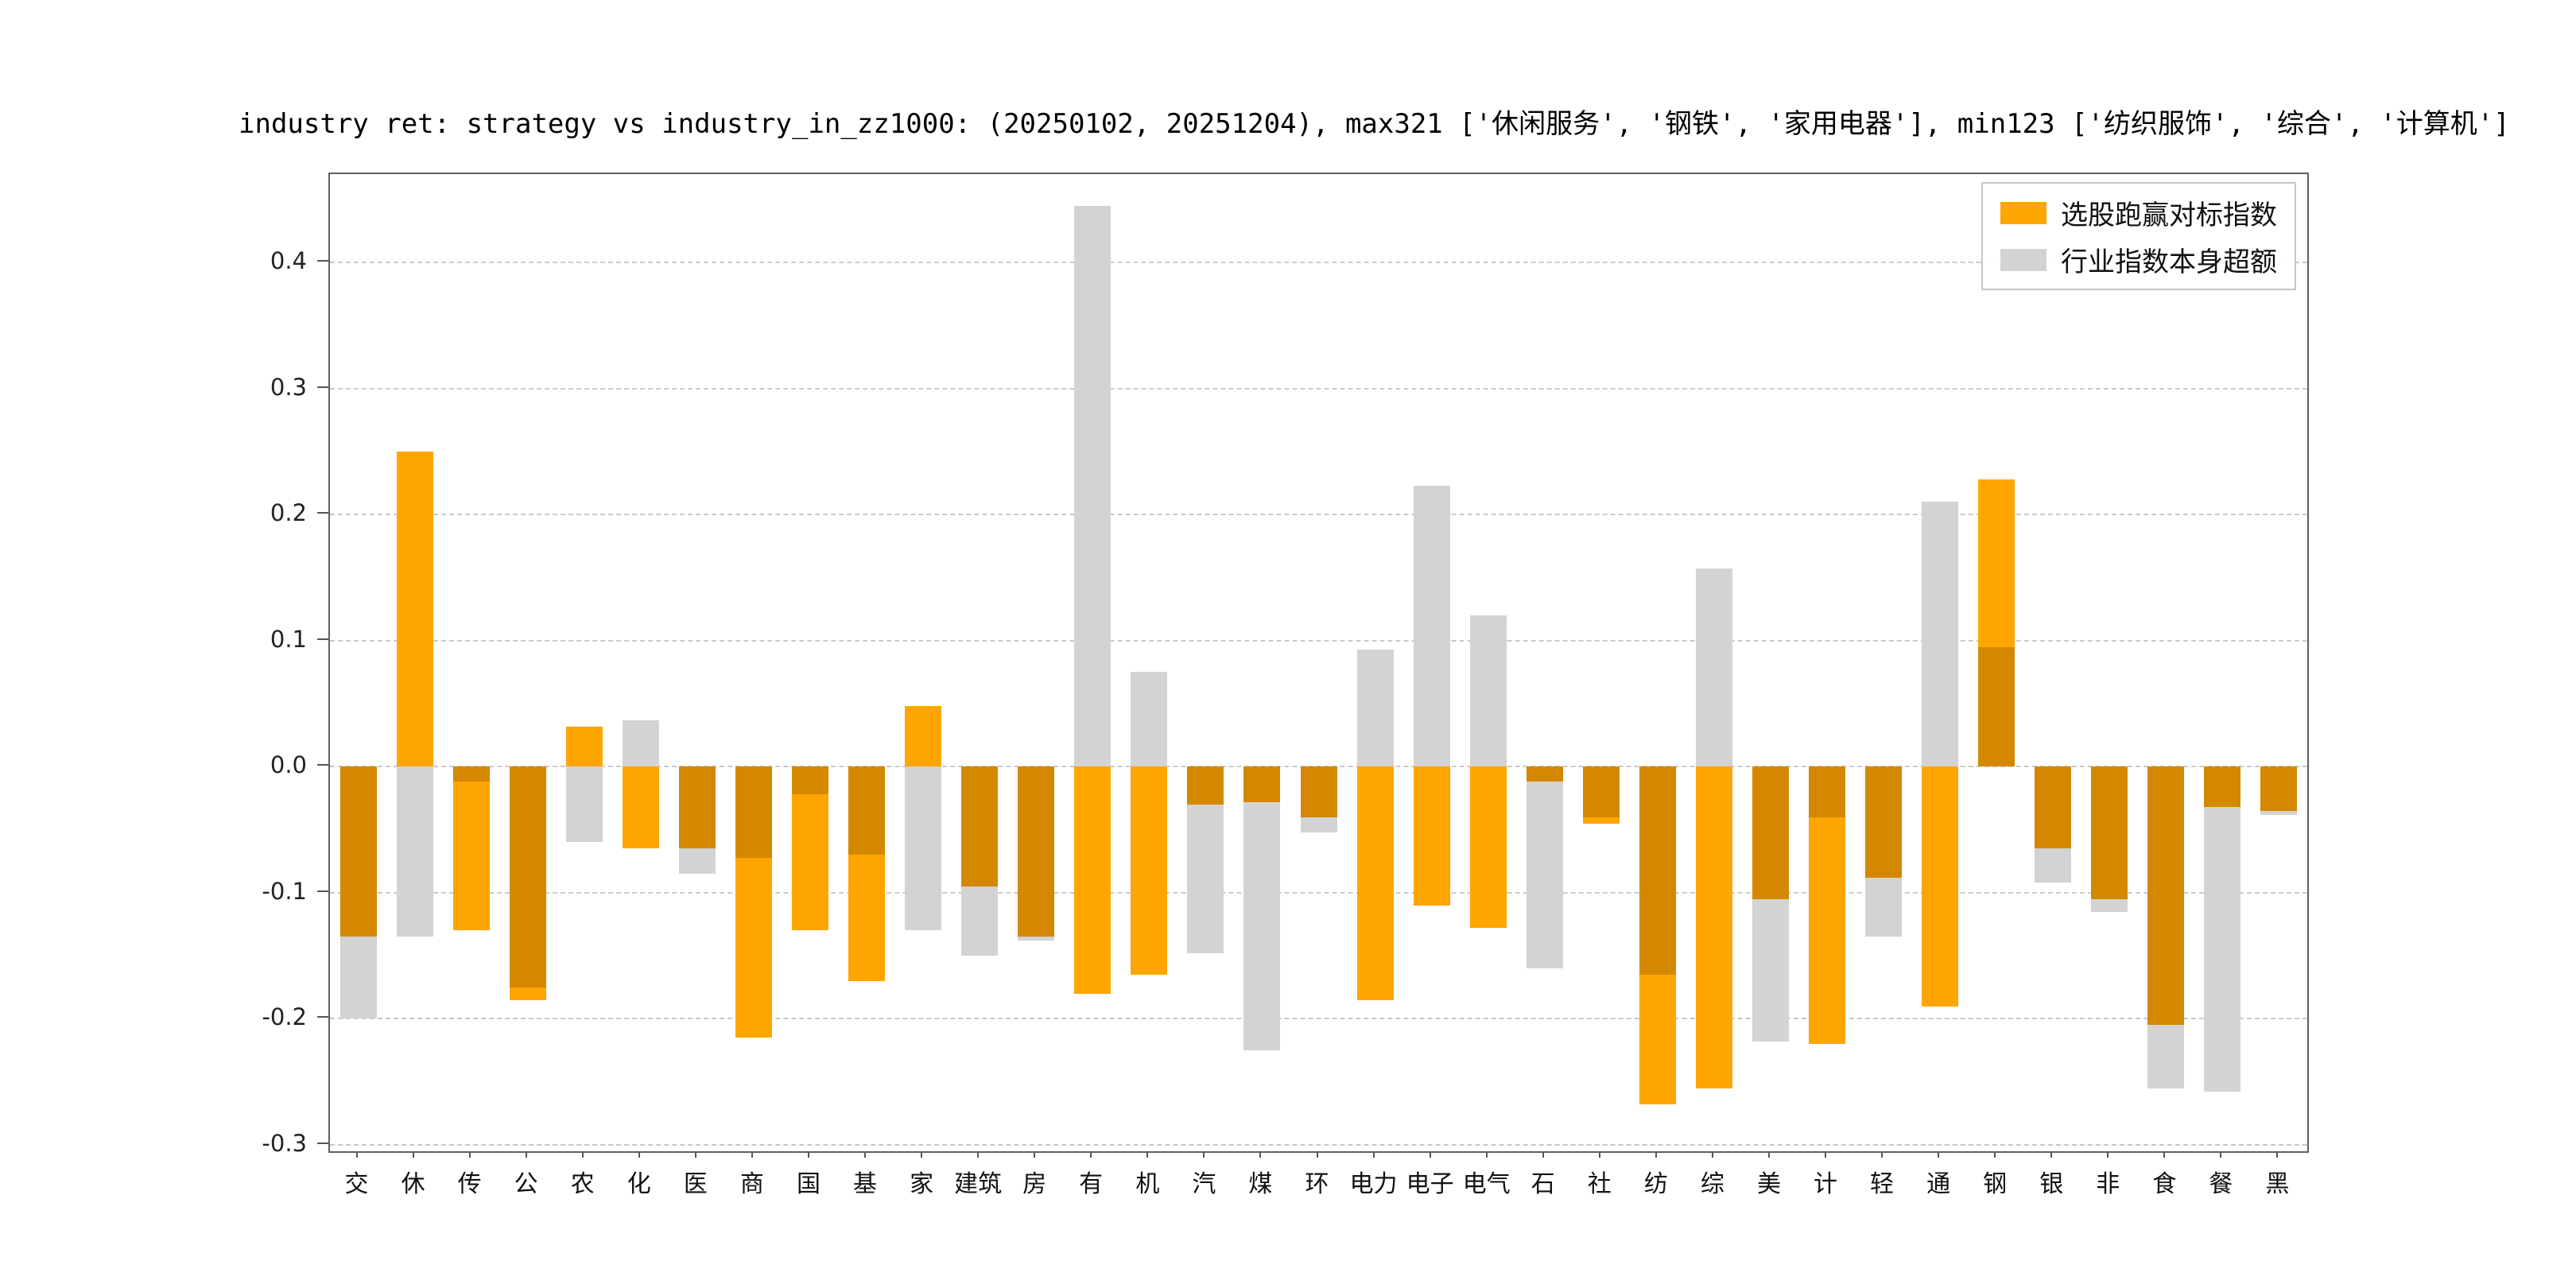  Describe the element at coordinates (2138, 236) in the screenshot. I see `legend: 选股跑赢对标指数 行业指数本身超额` at that location.